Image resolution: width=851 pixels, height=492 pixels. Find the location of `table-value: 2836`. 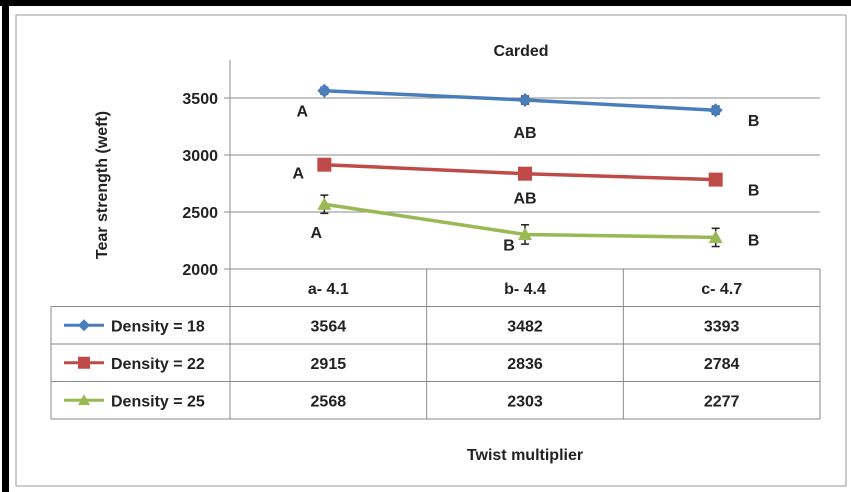

table-value: 2836 is located at coordinates (525, 364).